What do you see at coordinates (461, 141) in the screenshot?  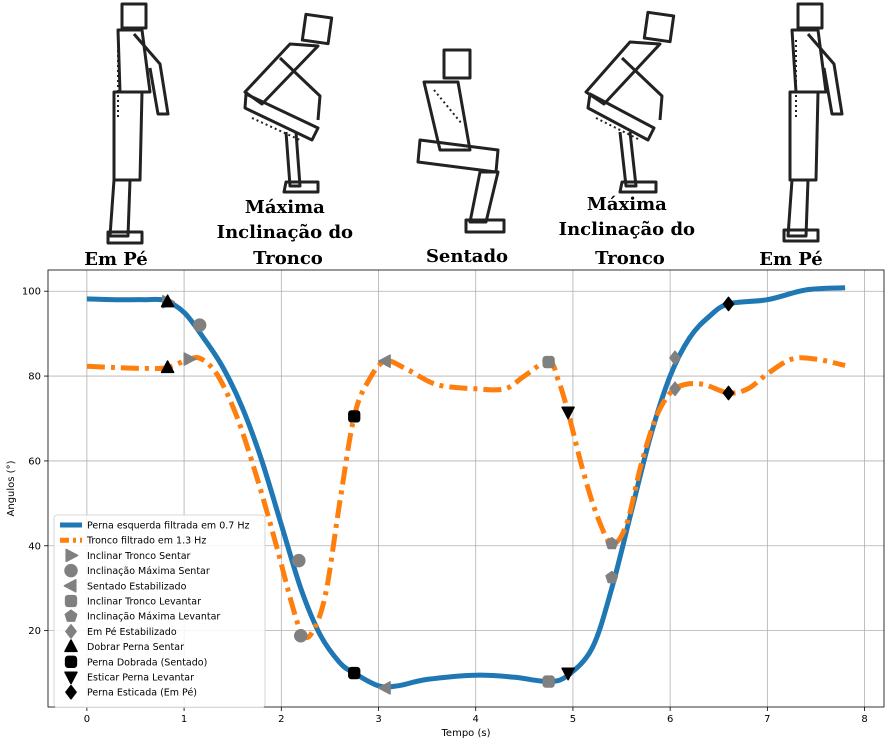 I see `seated-figure-illustration` at bounding box center [461, 141].